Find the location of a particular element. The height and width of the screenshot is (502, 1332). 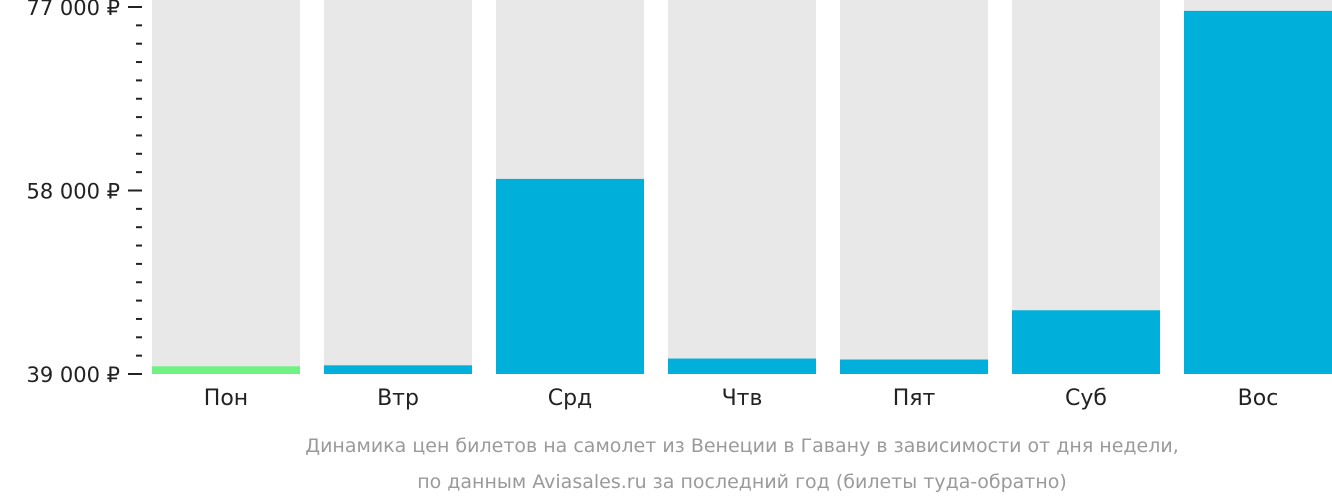

x-axis-labels: Пон Втр Срд Чтв Пят Суб Вос is located at coordinates (741, 398).